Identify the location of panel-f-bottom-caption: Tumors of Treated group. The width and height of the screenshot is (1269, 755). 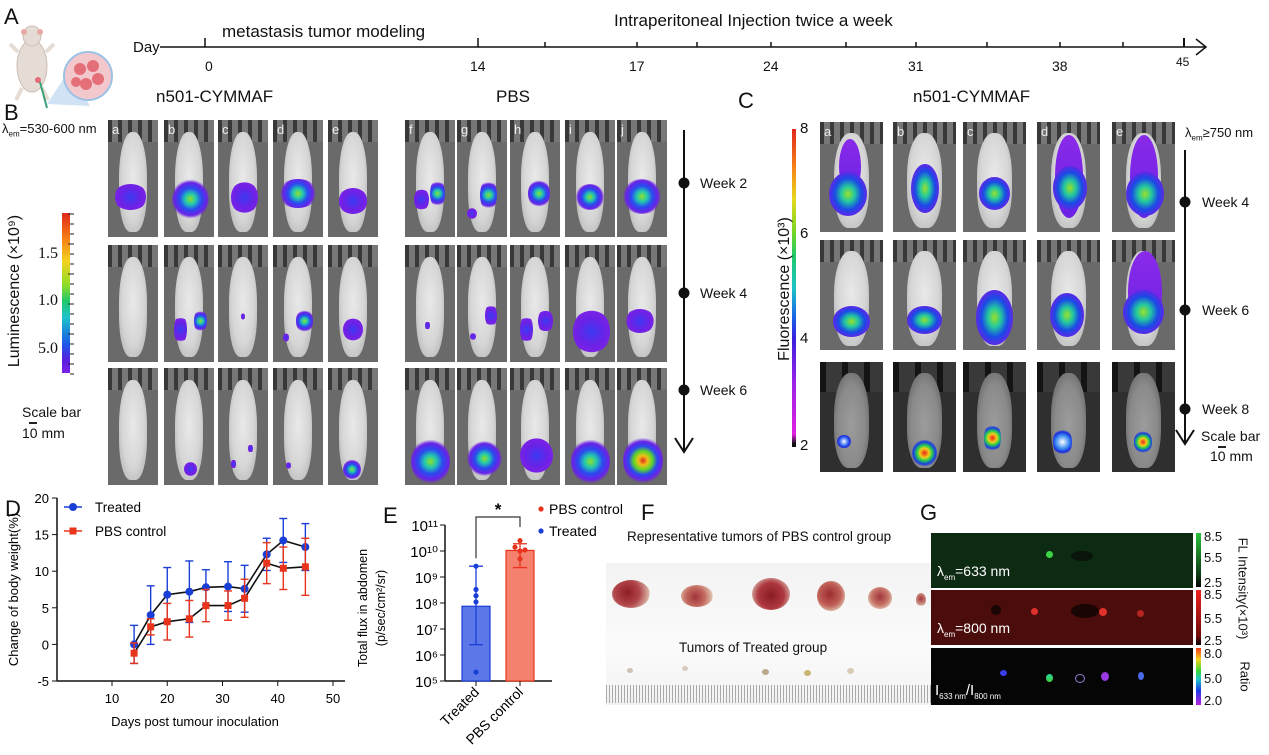
(753, 647).